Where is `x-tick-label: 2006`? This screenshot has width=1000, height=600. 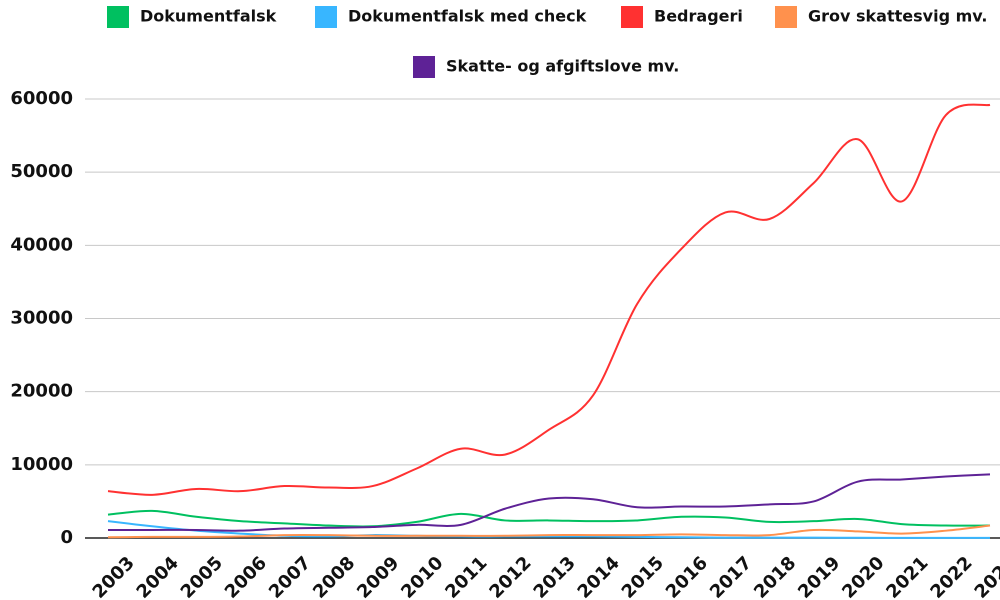 x-tick-label: 2006 is located at coordinates (246, 576).